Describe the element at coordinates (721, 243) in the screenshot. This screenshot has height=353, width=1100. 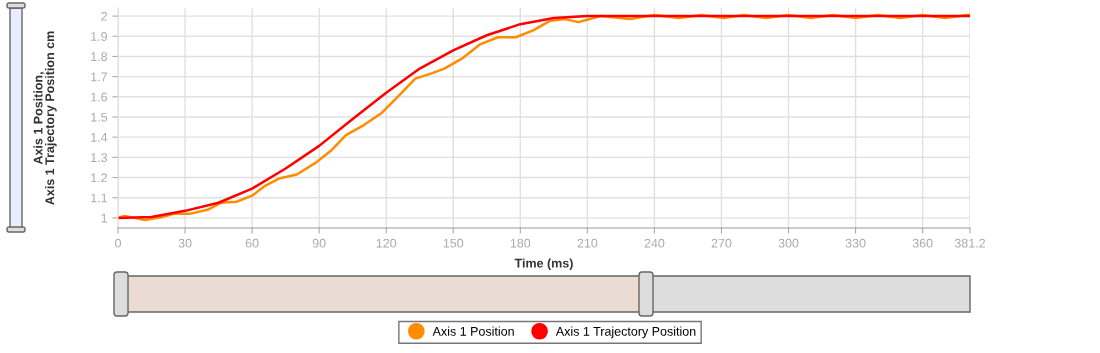
I see `x-tick-label: 270` at that location.